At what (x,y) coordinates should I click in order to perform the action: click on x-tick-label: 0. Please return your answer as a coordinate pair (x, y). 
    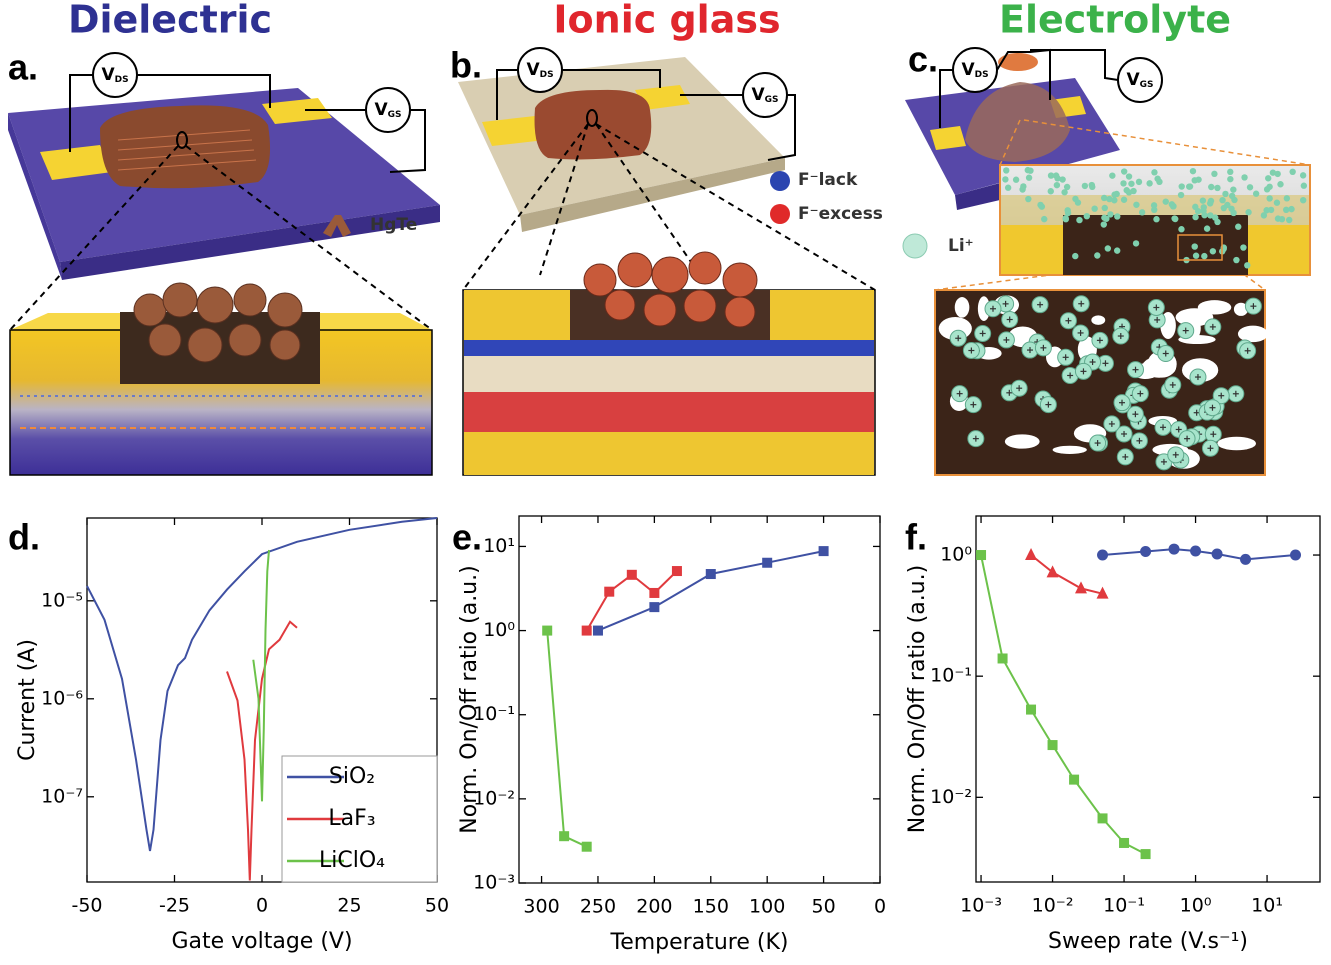
    Looking at the image, I should click on (880, 907).